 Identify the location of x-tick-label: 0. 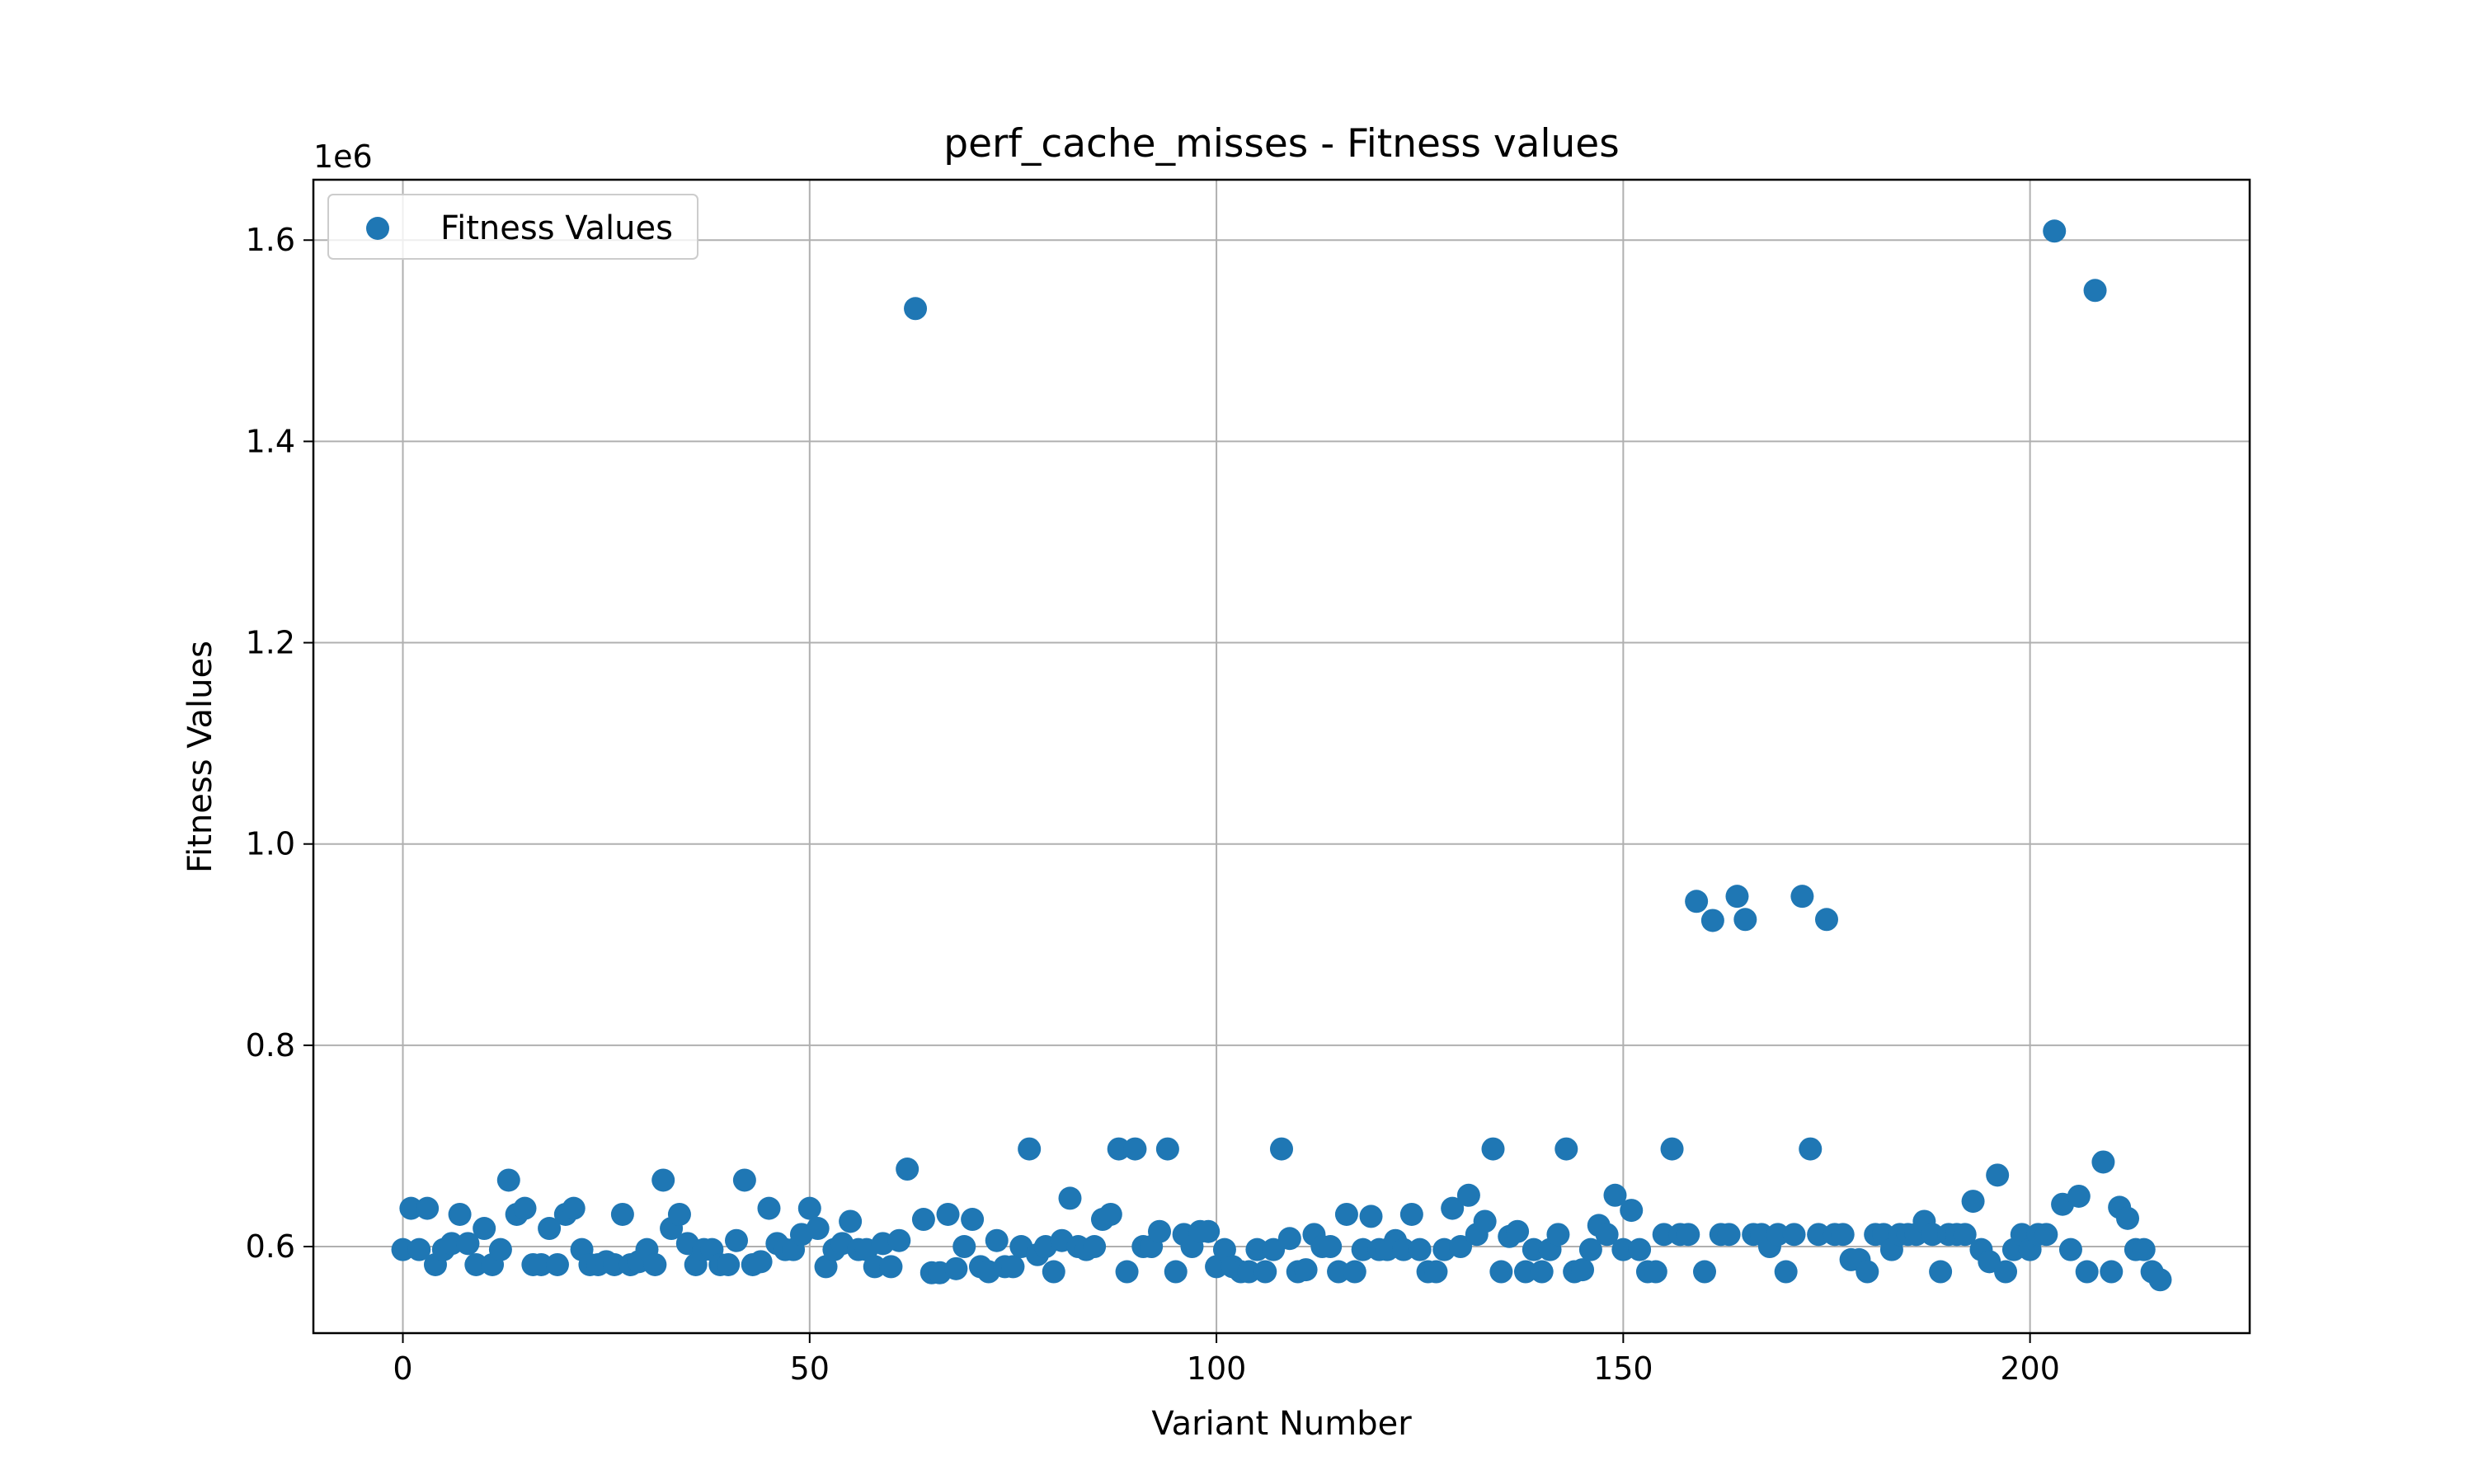
(402, 1368).